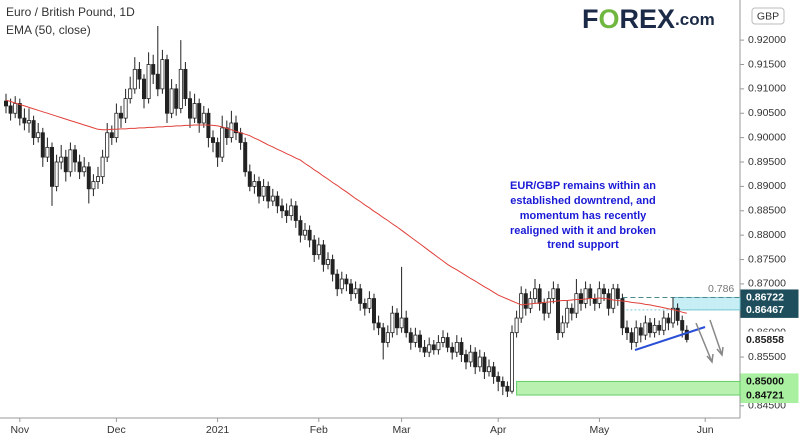 Image resolution: width=800 pixels, height=445 pixels. Describe the element at coordinates (628, 388) in the screenshot. I see `support-zone` at that location.